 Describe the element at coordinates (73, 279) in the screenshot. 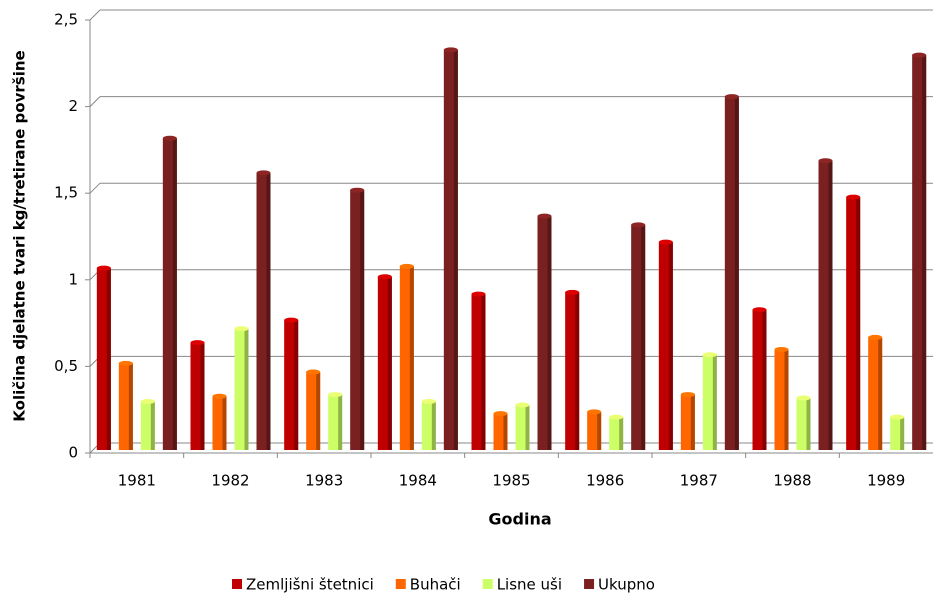

I see `y-tick-label: 1` at that location.